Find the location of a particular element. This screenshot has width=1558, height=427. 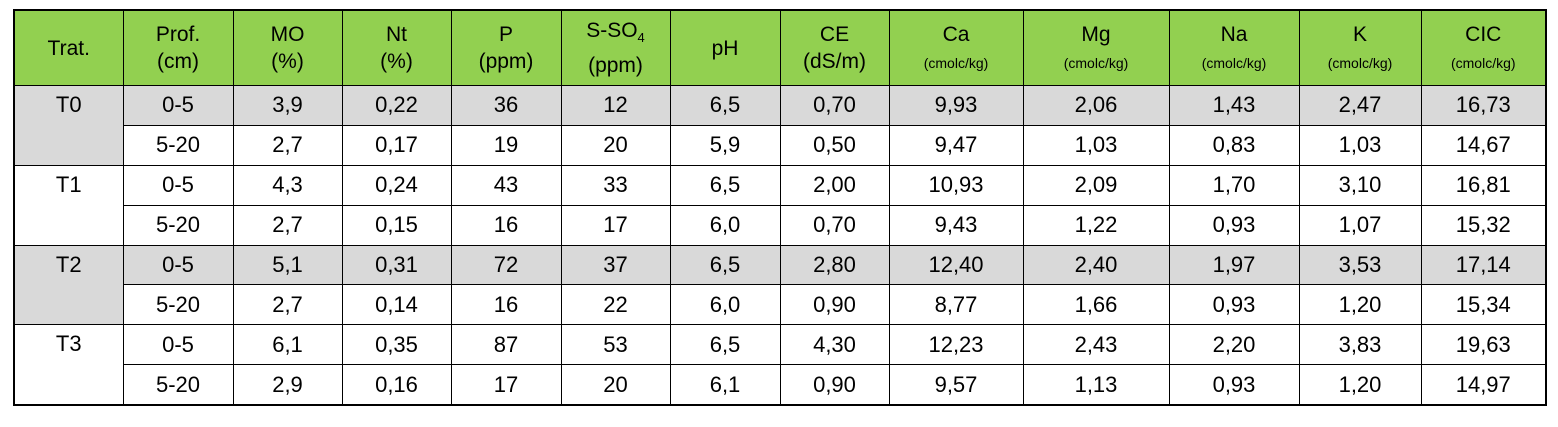

table-cell: 43 is located at coordinates (506, 185).